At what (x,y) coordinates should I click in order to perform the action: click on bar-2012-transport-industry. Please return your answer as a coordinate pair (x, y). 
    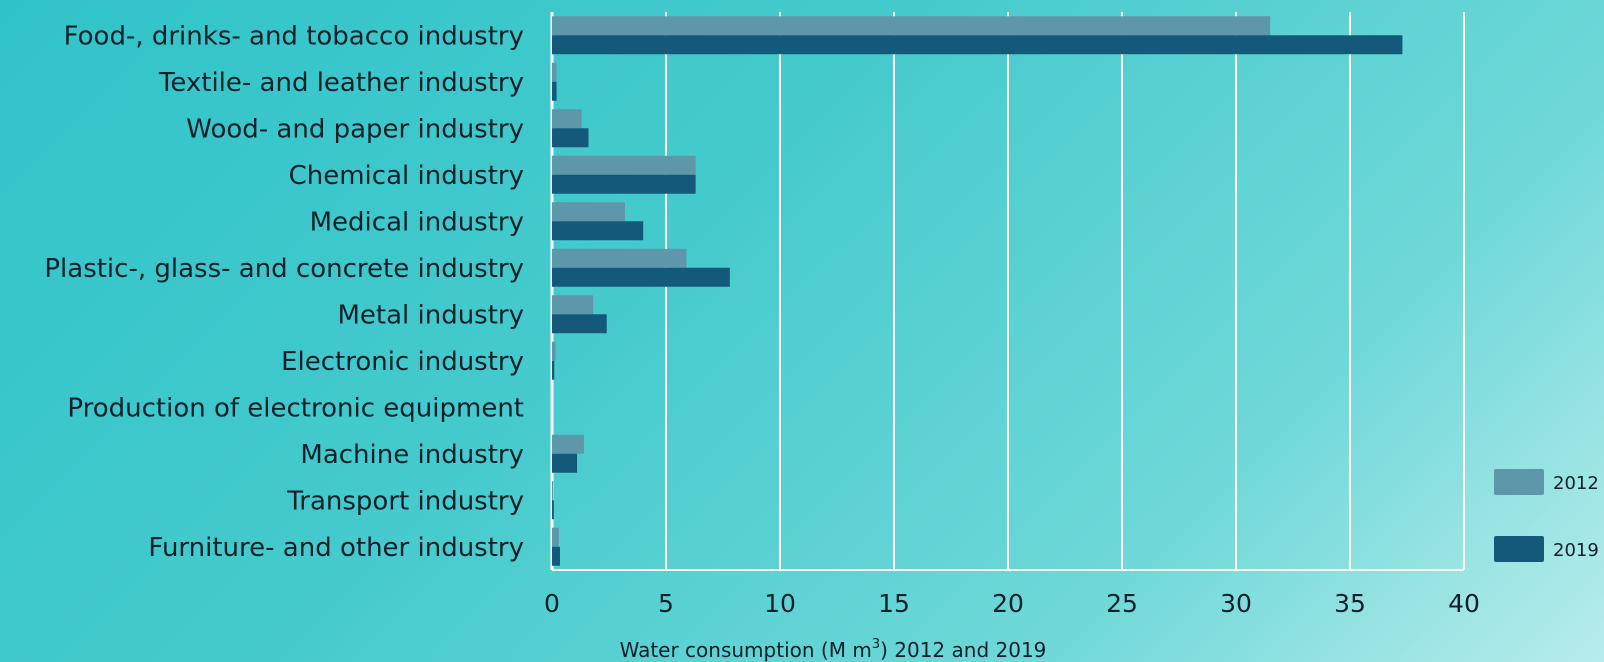
    Looking at the image, I should click on (553, 491).